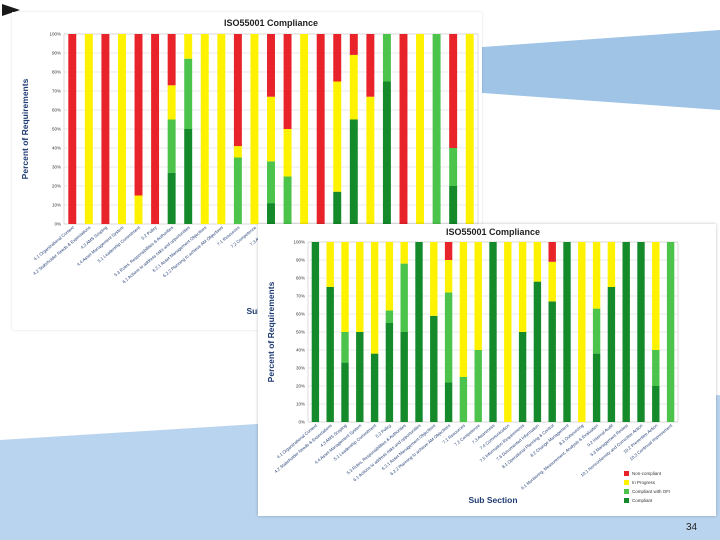 The height and width of the screenshot is (540, 720). What do you see at coordinates (55, 34) in the screenshot?
I see `y-tick-label: 100%` at bounding box center [55, 34].